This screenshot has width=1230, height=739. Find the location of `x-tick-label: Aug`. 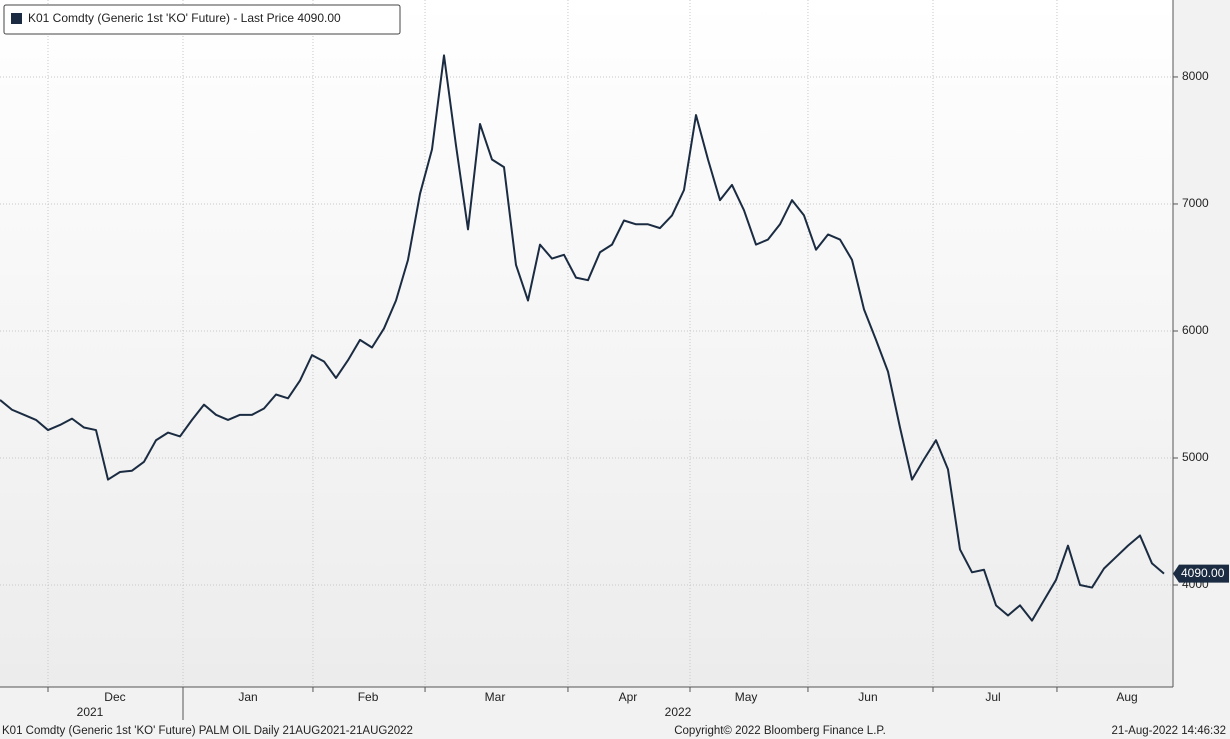

x-tick-label: Aug is located at coordinates (1126, 697).